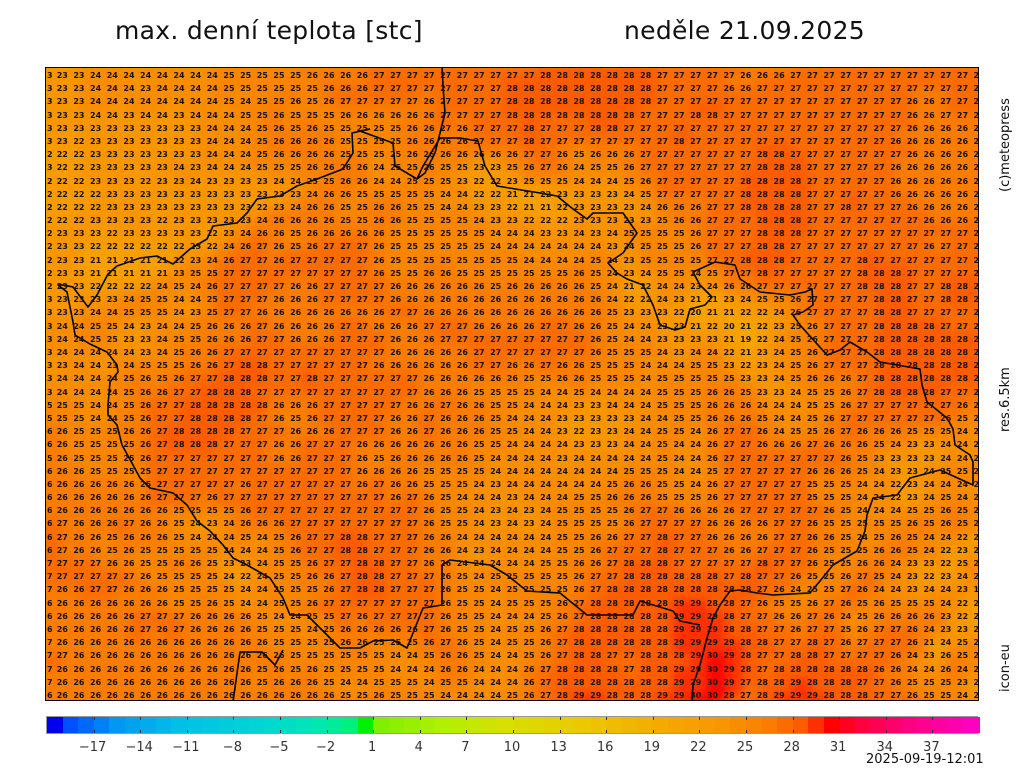 This screenshot has height=768, width=1024. What do you see at coordinates (50, 590) in the screenshot?
I see `temperature-value-partial: 7` at bounding box center [50, 590].